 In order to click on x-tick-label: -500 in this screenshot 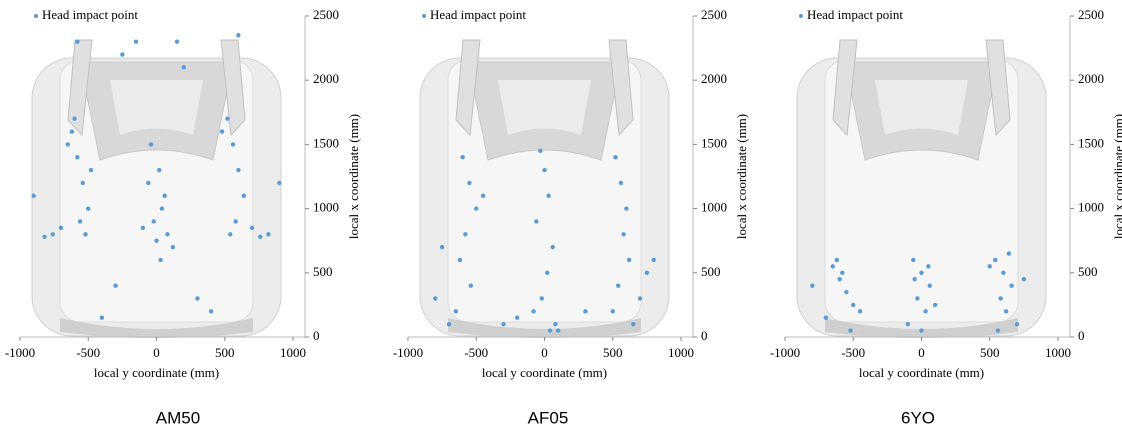, I will do `click(88, 352)`.